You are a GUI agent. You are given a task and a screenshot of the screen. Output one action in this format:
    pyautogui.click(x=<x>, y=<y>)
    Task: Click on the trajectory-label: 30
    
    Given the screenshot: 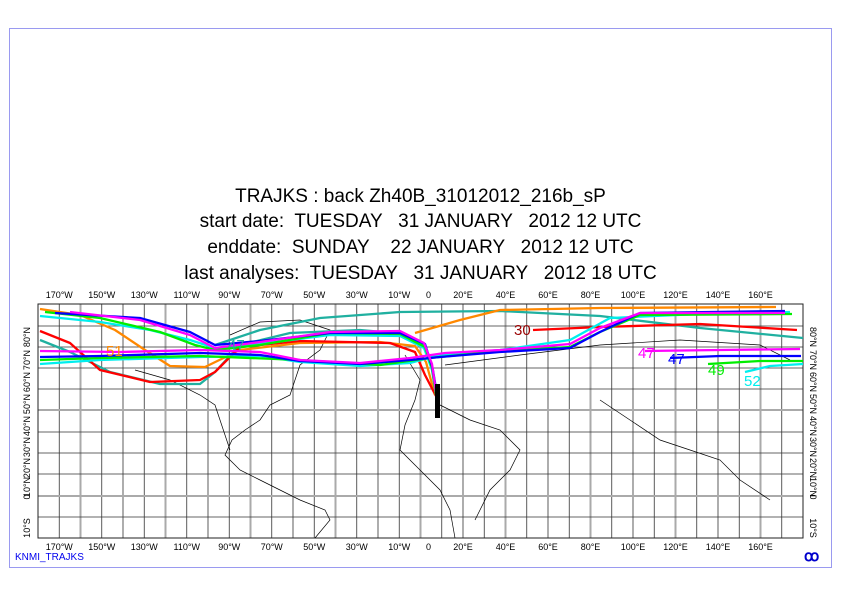 What is the action you would take?
    pyautogui.click(x=522, y=330)
    